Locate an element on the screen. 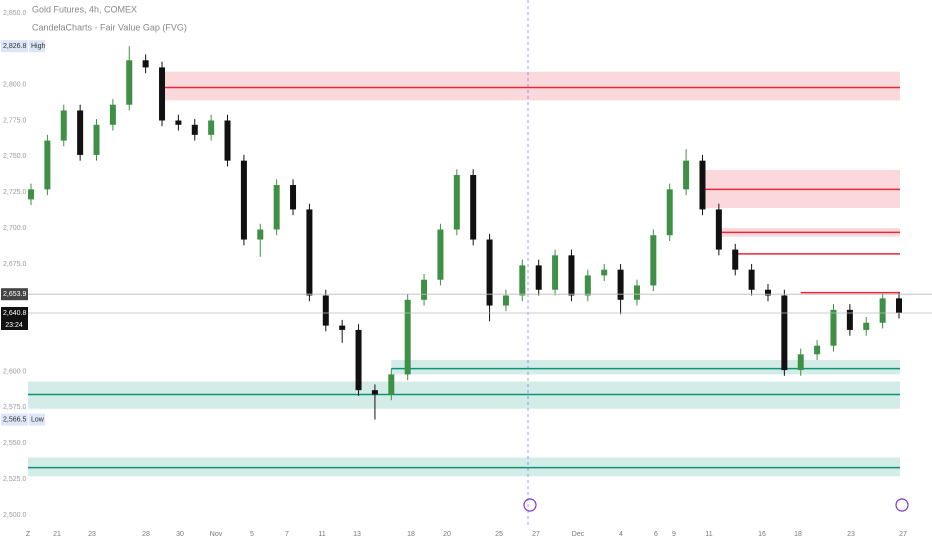 The width and height of the screenshot is (932, 550). x-tick-label: 25 is located at coordinates (499, 534).